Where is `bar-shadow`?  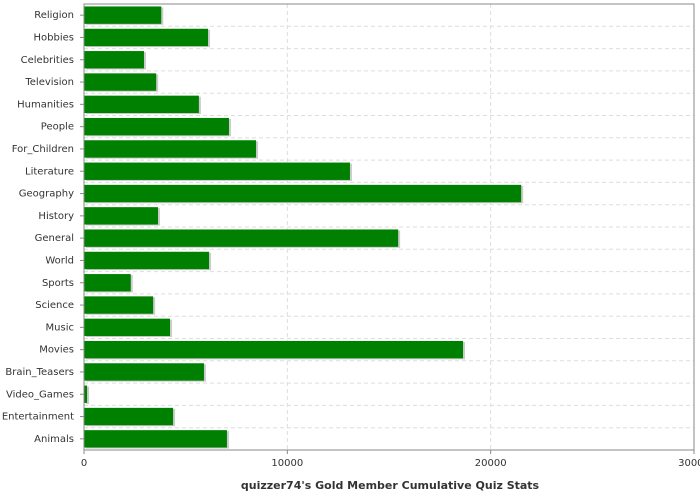 bar-shadow is located at coordinates (88, 395).